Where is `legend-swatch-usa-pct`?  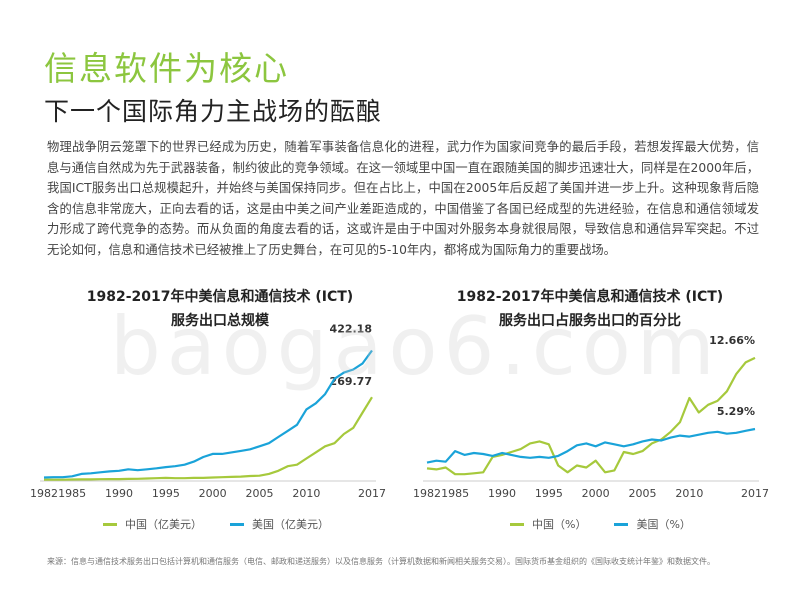 legend-swatch-usa-pct is located at coordinates (621, 524).